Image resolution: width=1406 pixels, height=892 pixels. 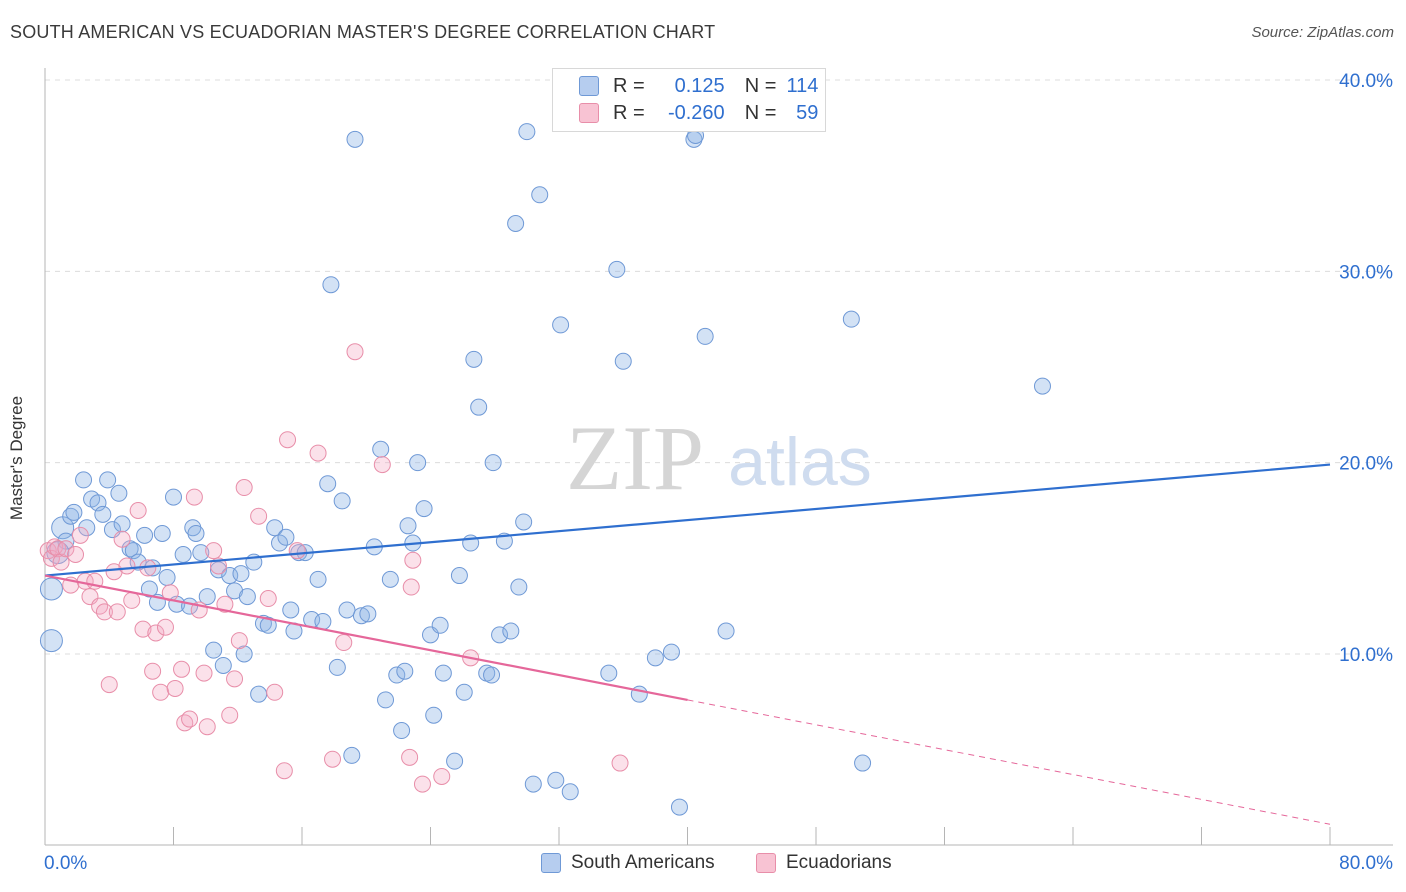 What do you see at coordinates (1366, 81) in the screenshot?
I see `y-tick-label: 40.0%` at bounding box center [1366, 81].